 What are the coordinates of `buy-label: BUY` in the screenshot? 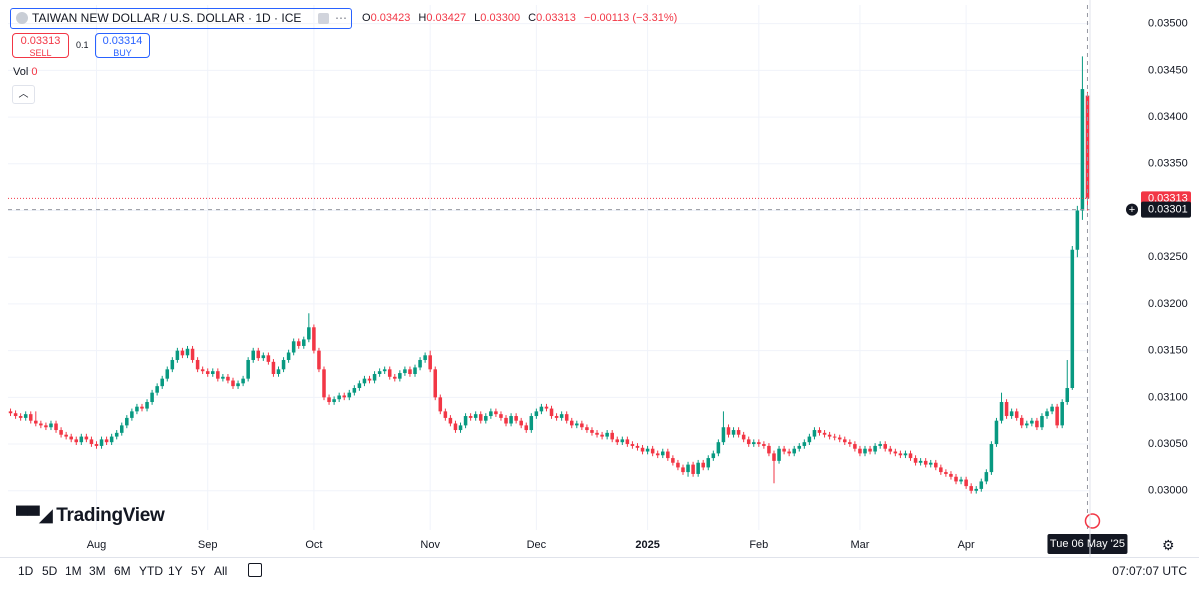 It's located at (122, 53).